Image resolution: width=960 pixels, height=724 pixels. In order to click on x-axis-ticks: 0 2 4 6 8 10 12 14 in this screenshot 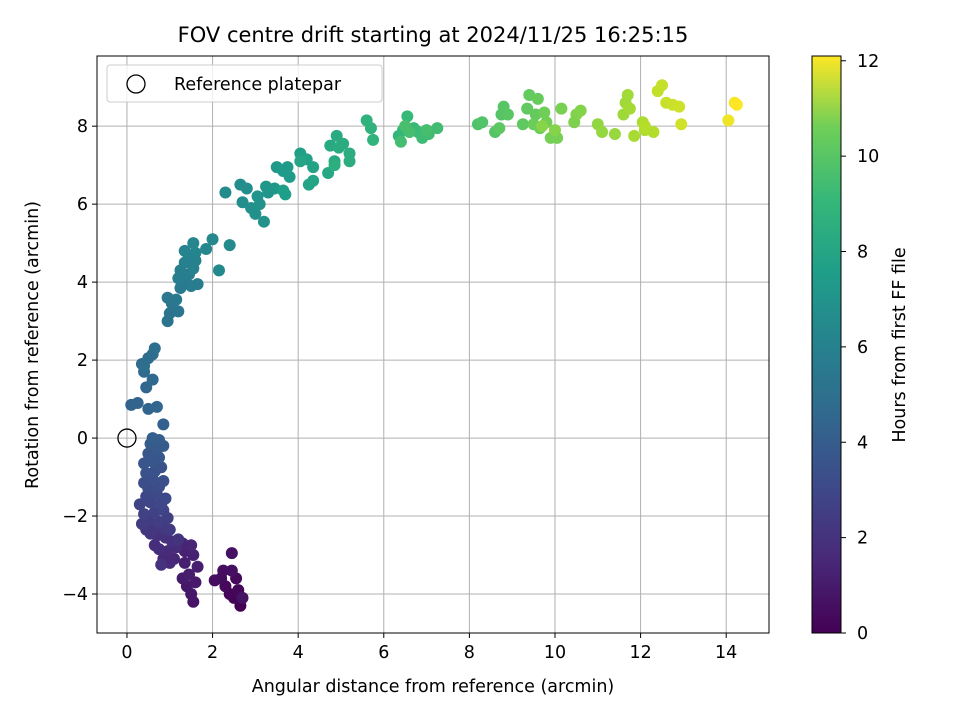, I will do `click(429, 648)`.